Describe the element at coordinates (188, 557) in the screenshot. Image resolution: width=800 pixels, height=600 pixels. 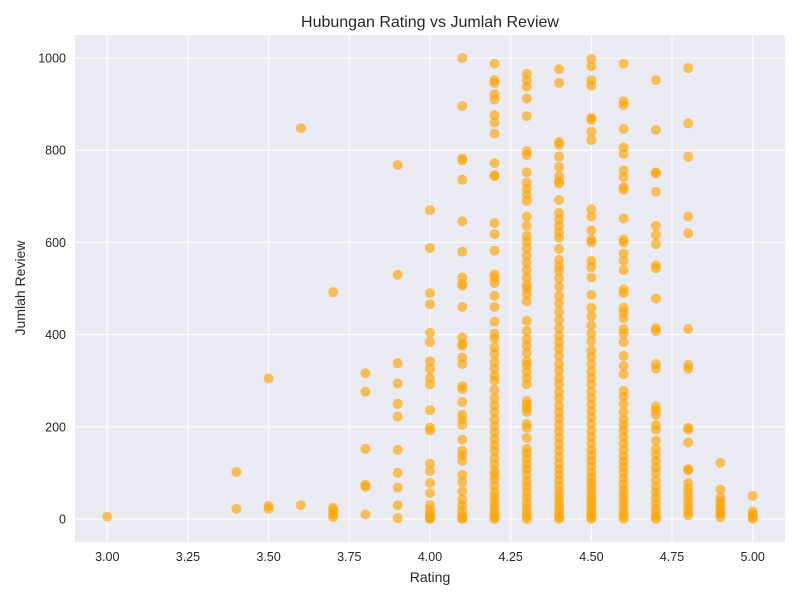
I see `x-tick-label: 3.25` at that location.